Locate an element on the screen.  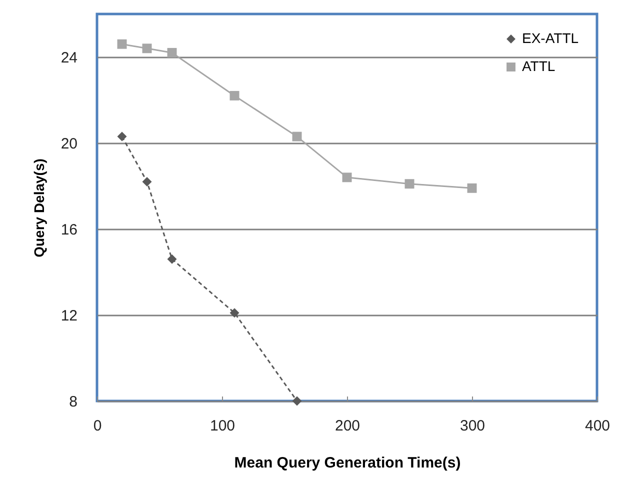
x-tick-label: 200 is located at coordinates (347, 426).